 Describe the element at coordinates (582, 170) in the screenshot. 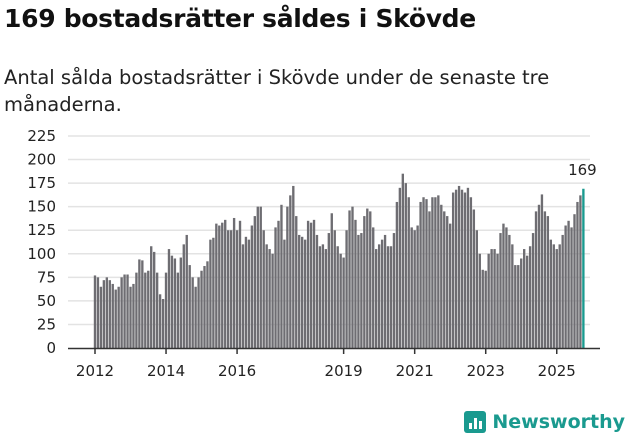

I see `last-value-label: 169` at that location.